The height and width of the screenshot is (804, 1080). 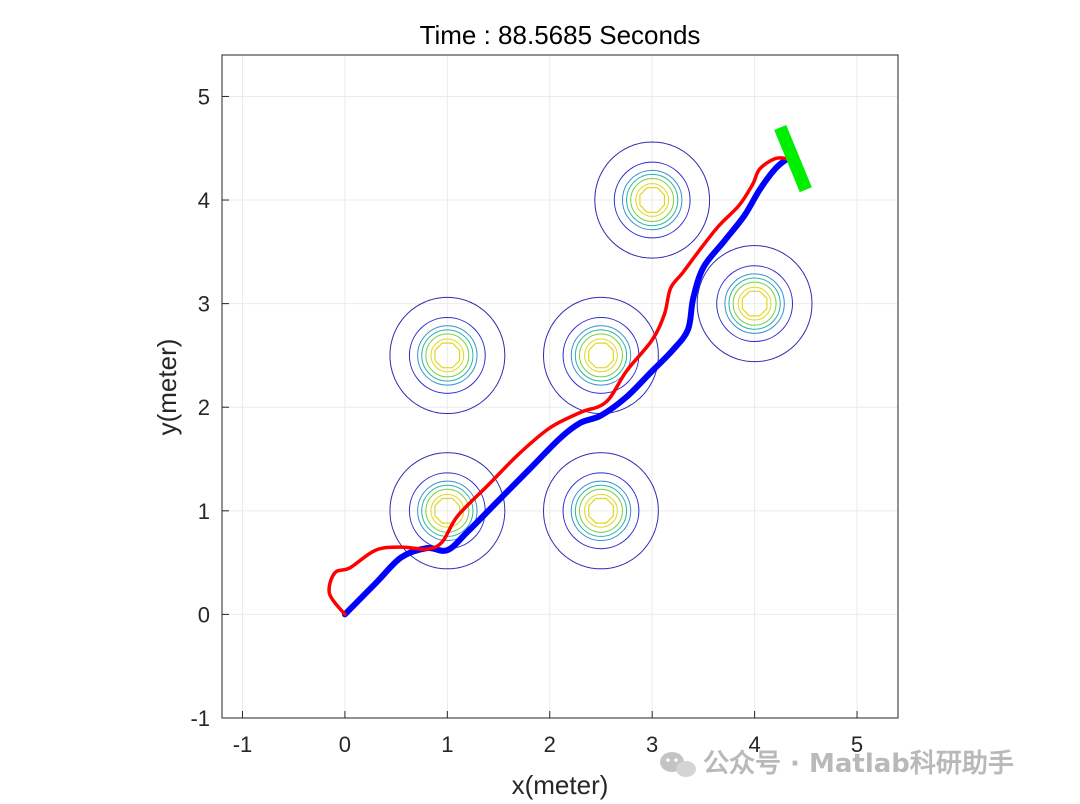 I want to click on y-tick-label-4: 3, so click(x=204, y=304).